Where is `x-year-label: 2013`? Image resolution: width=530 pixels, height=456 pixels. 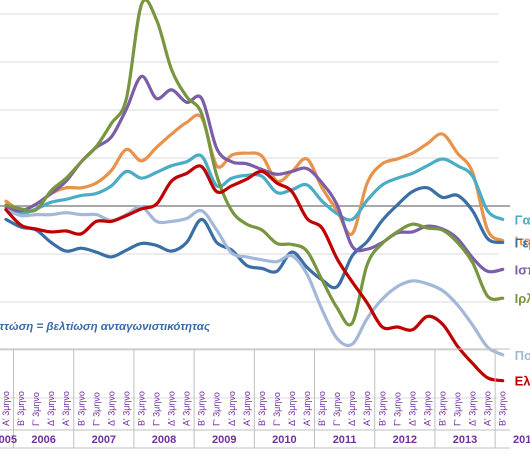
x-year-label: 2013 is located at coordinates (465, 440).